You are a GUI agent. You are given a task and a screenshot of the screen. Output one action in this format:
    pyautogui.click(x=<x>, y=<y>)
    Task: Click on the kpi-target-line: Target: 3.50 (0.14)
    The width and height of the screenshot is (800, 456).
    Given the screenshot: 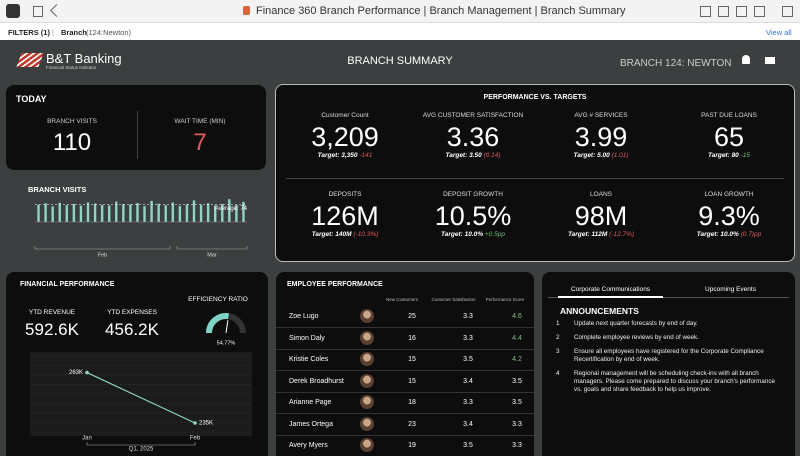 What is the action you would take?
    pyautogui.click(x=473, y=155)
    